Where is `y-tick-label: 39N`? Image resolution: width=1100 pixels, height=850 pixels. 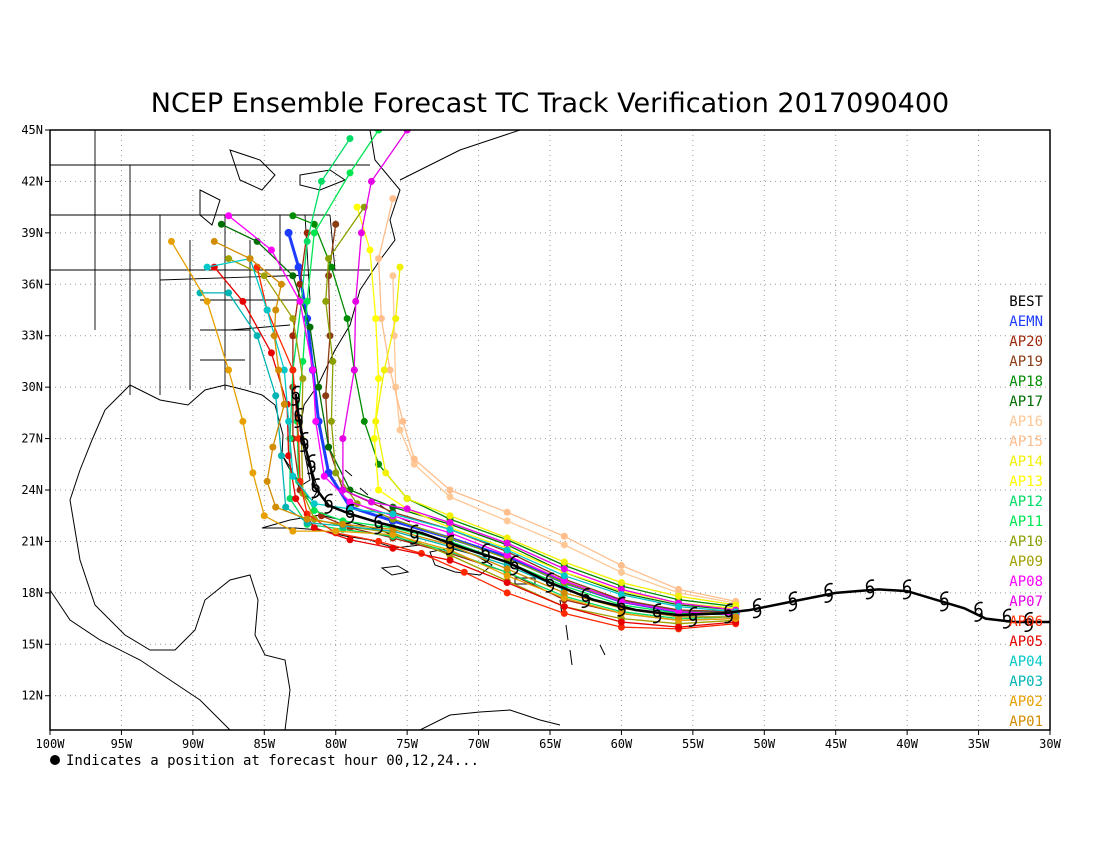
y-tick-label: 39N is located at coordinates (32, 233).